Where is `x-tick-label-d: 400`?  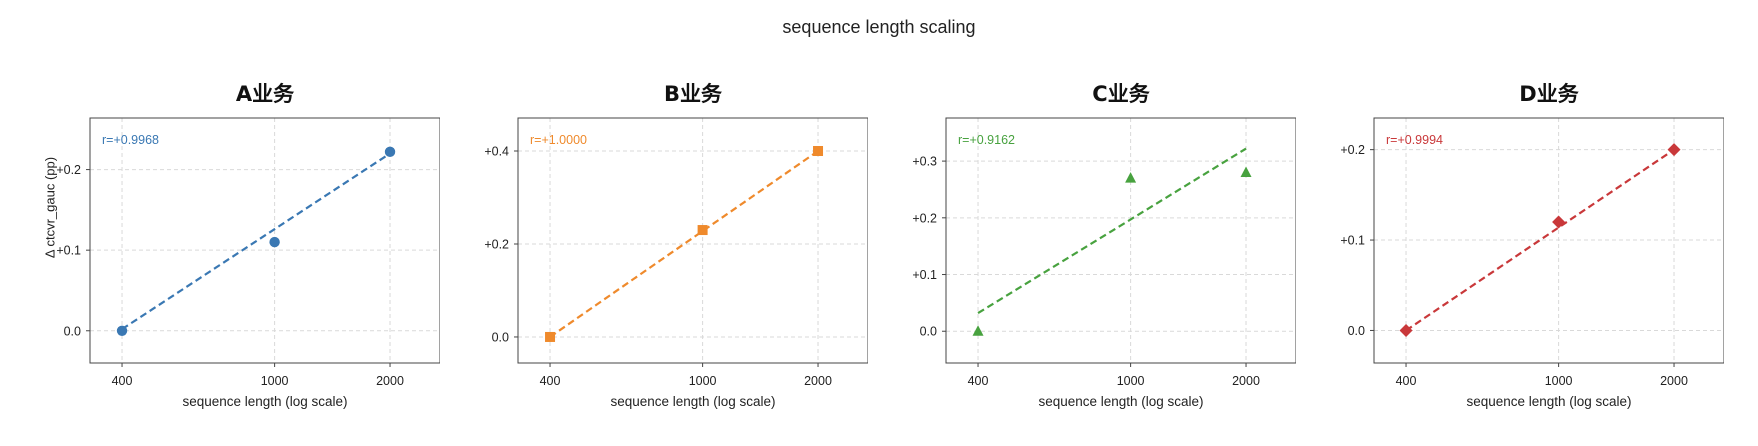 x-tick-label-d: 400 is located at coordinates (1406, 381).